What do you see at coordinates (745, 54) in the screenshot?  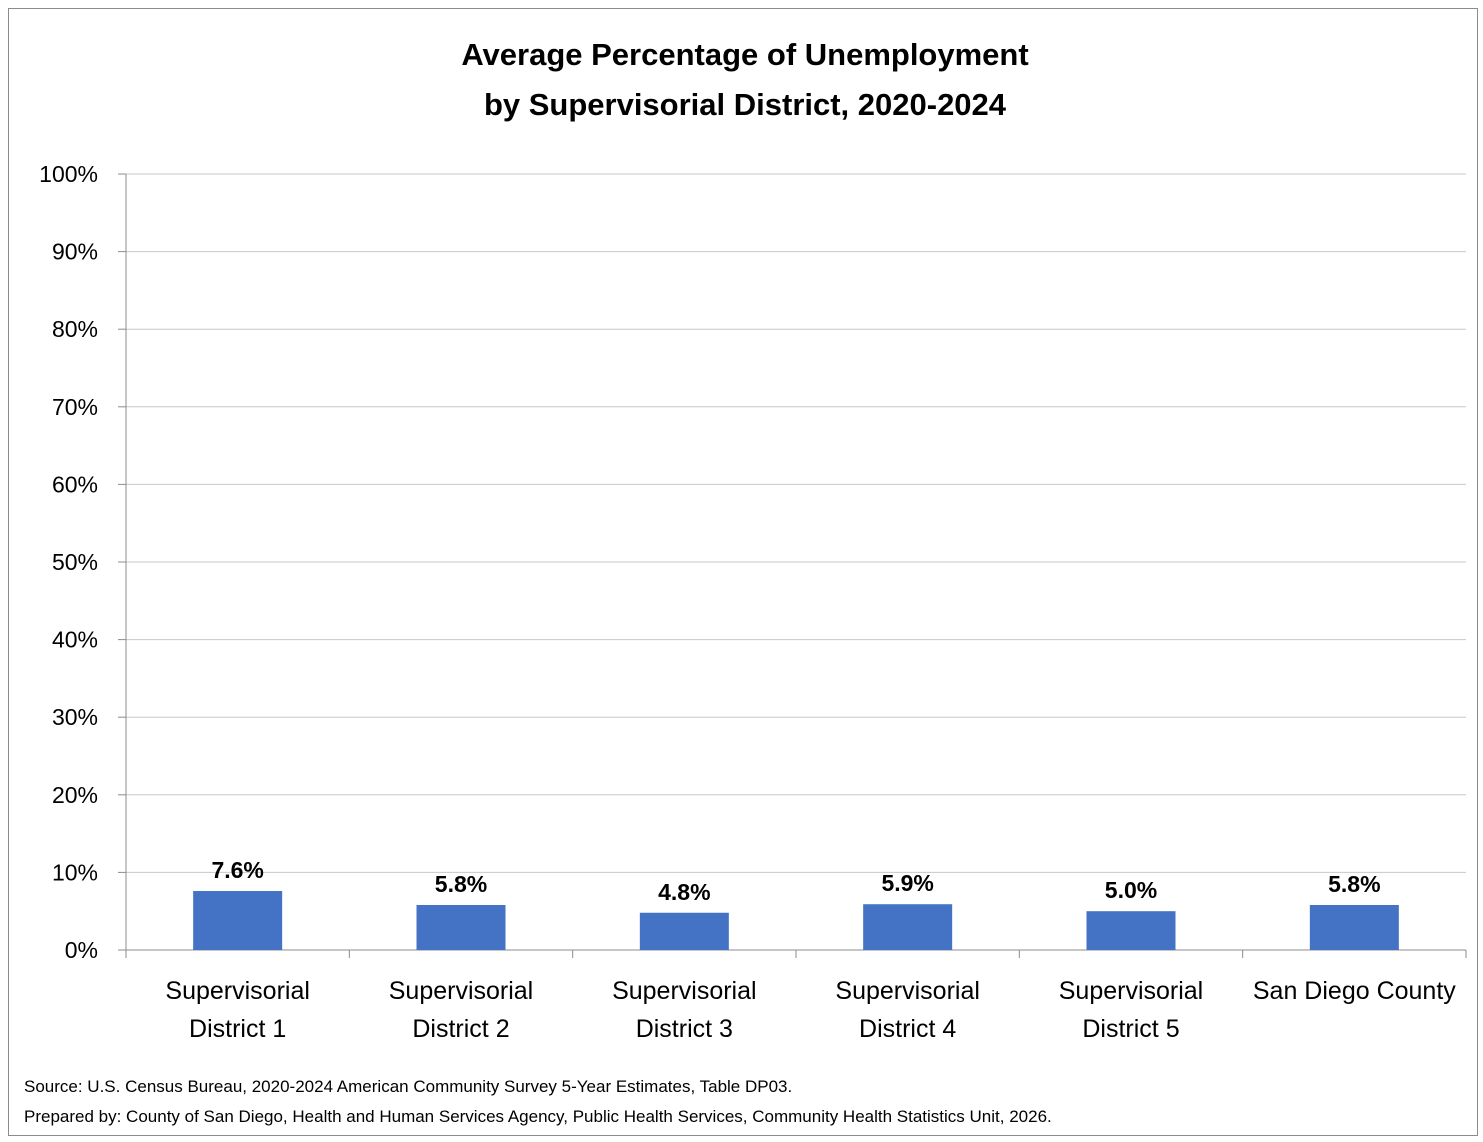 I see `chart-title-line-1: Average Percentage of Unemployment` at bounding box center [745, 54].